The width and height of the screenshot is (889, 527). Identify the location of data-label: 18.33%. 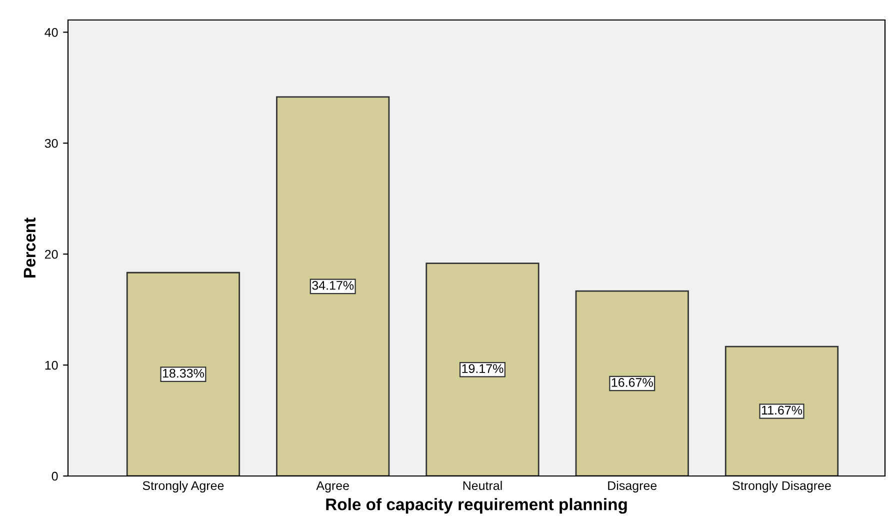
(183, 373).